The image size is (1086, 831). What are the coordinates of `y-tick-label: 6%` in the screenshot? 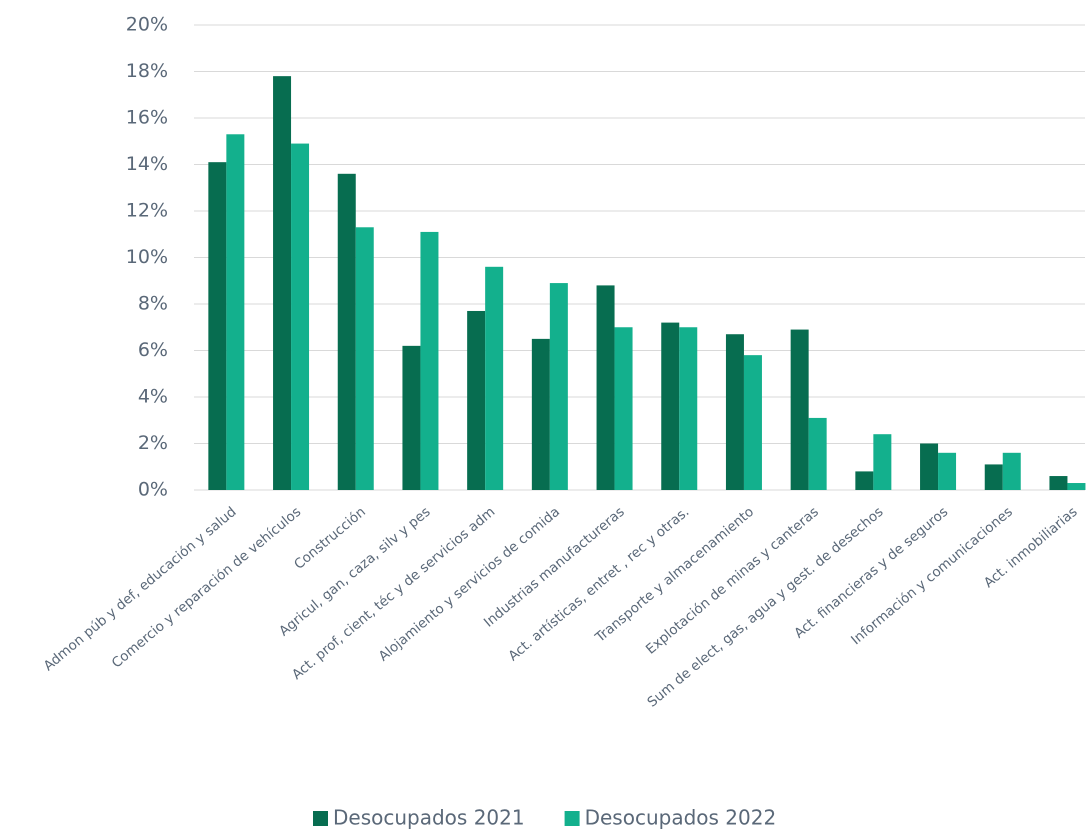 It's located at (153, 350).